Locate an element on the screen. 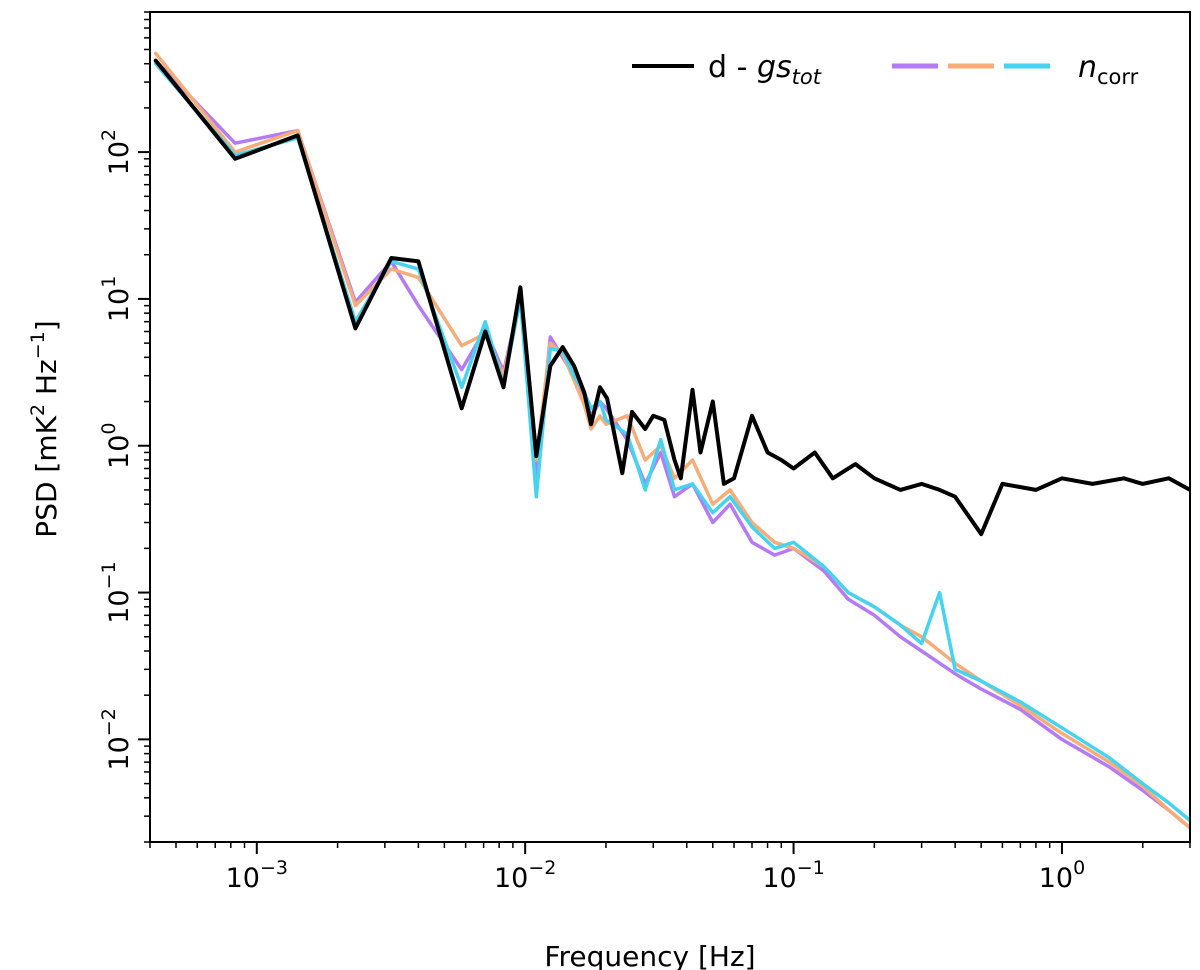  y-tick-label: 100 is located at coordinates (116, 446).